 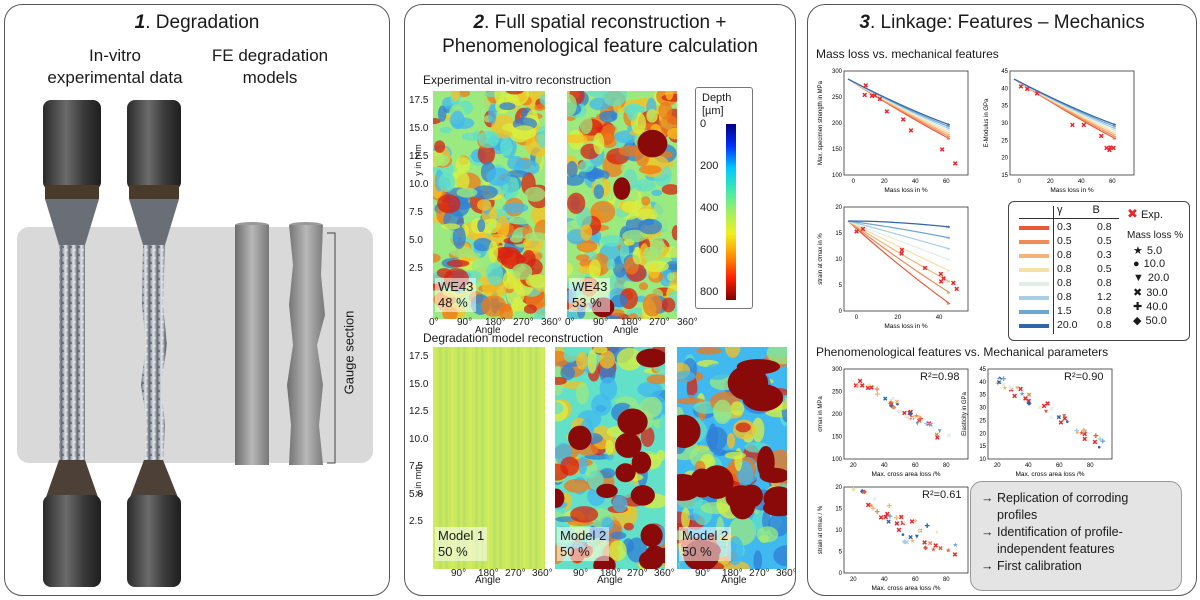 I want to click on tick-label: 15.0, so click(x=419, y=384).